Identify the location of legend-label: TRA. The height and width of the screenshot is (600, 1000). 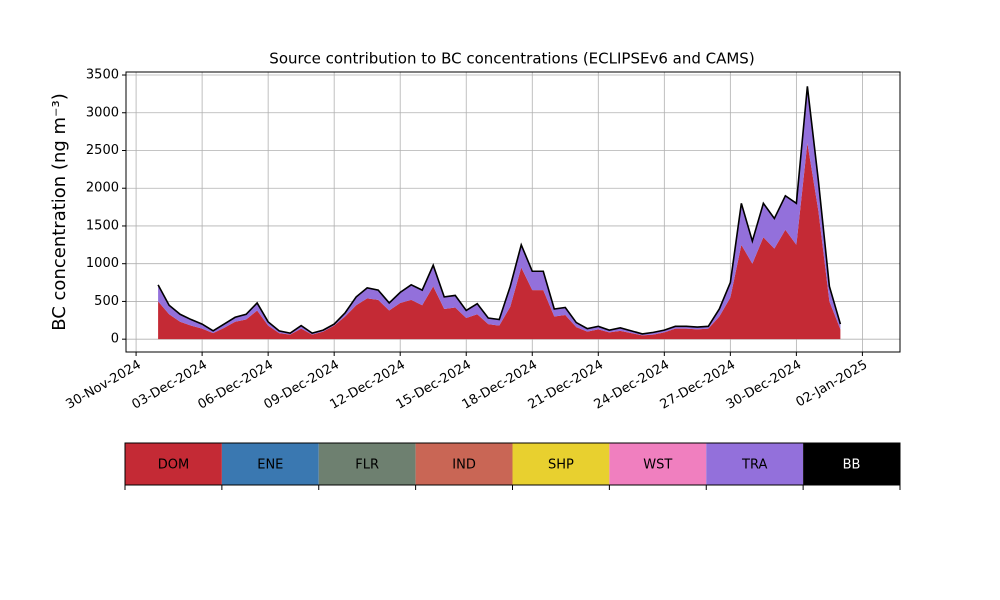
(754, 465).